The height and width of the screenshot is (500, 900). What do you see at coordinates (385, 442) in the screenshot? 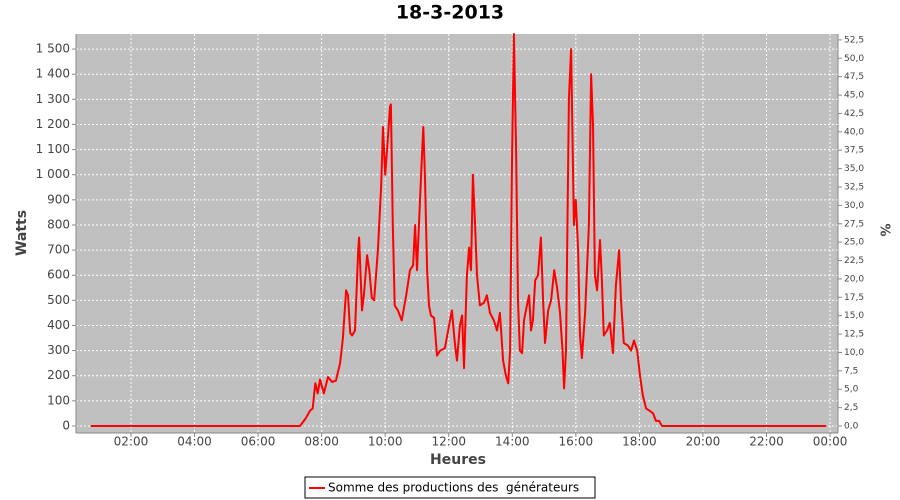
I see `x-tick-label: 10:00` at bounding box center [385, 442].